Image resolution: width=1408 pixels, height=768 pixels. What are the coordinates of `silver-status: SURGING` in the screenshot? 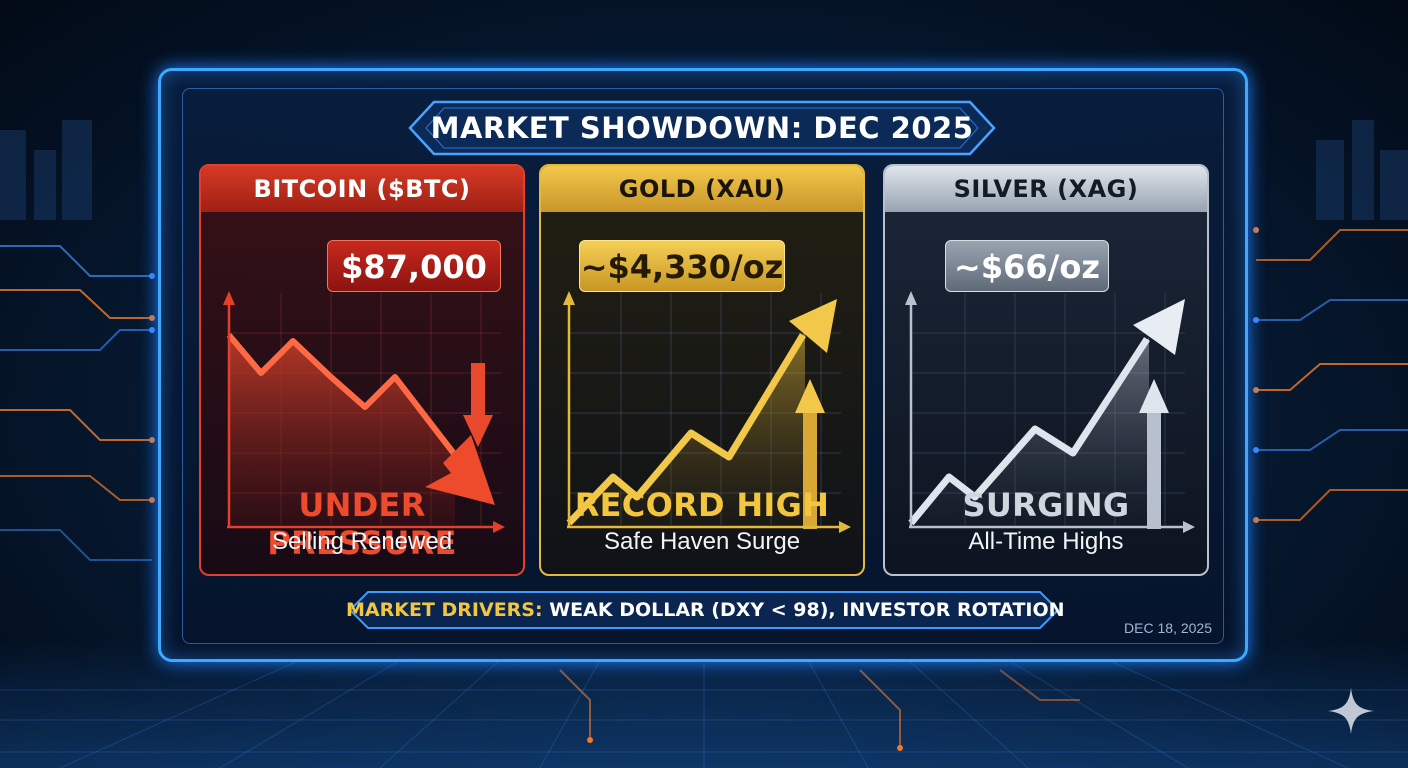 It's located at (1046, 505).